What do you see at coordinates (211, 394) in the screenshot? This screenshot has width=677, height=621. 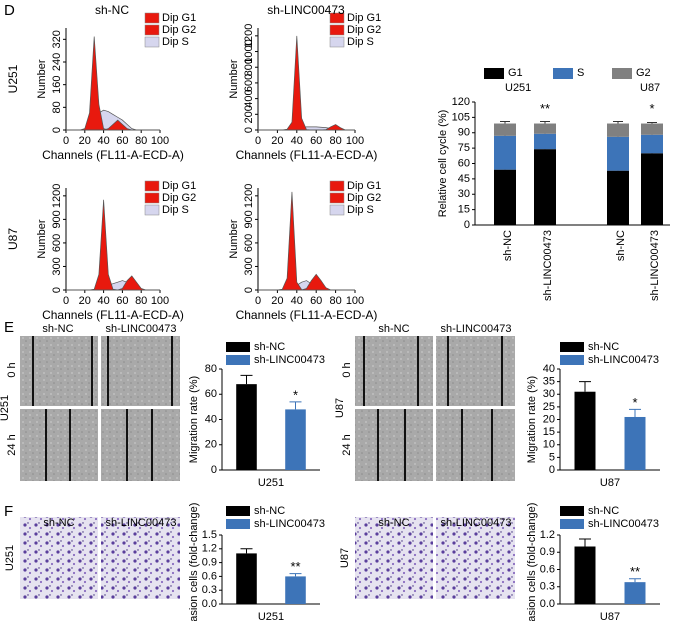 I see `y-tick-label: 60` at bounding box center [211, 394].